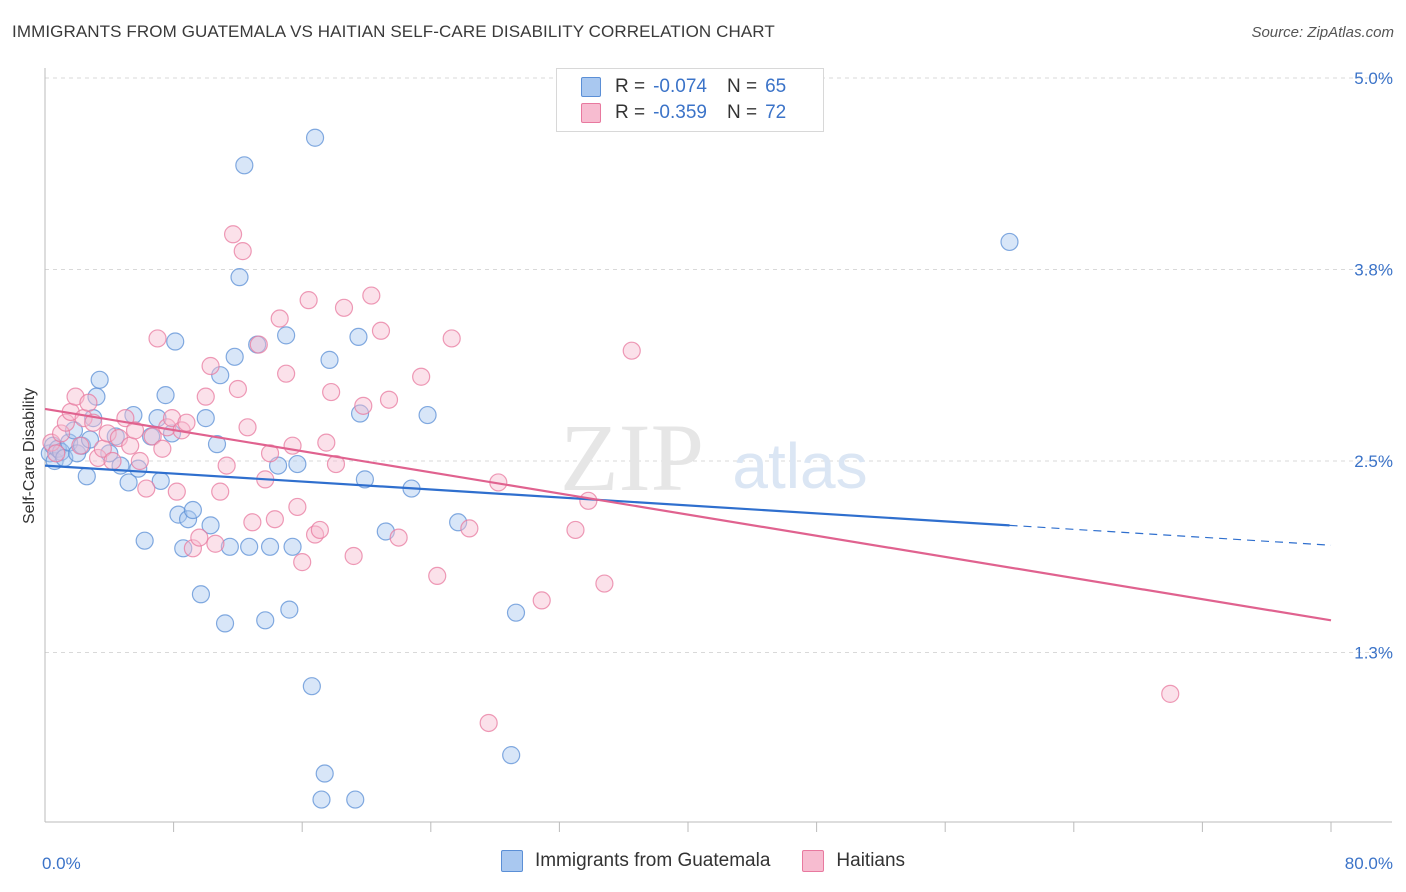 The width and height of the screenshot is (1406, 892). What do you see at coordinates (799, 466) in the screenshot?
I see `watermark-atlas: atlas` at bounding box center [799, 466].